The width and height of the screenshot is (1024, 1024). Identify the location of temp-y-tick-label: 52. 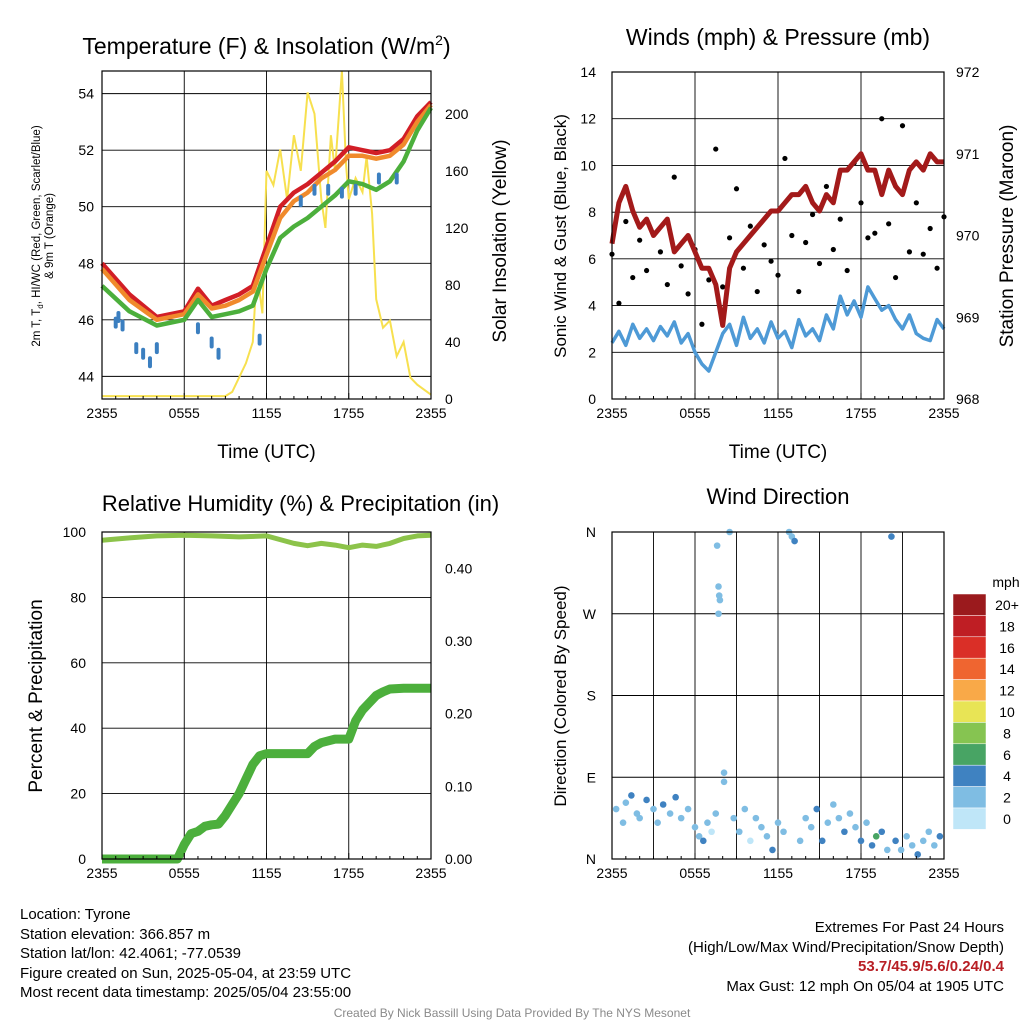
(86, 150).